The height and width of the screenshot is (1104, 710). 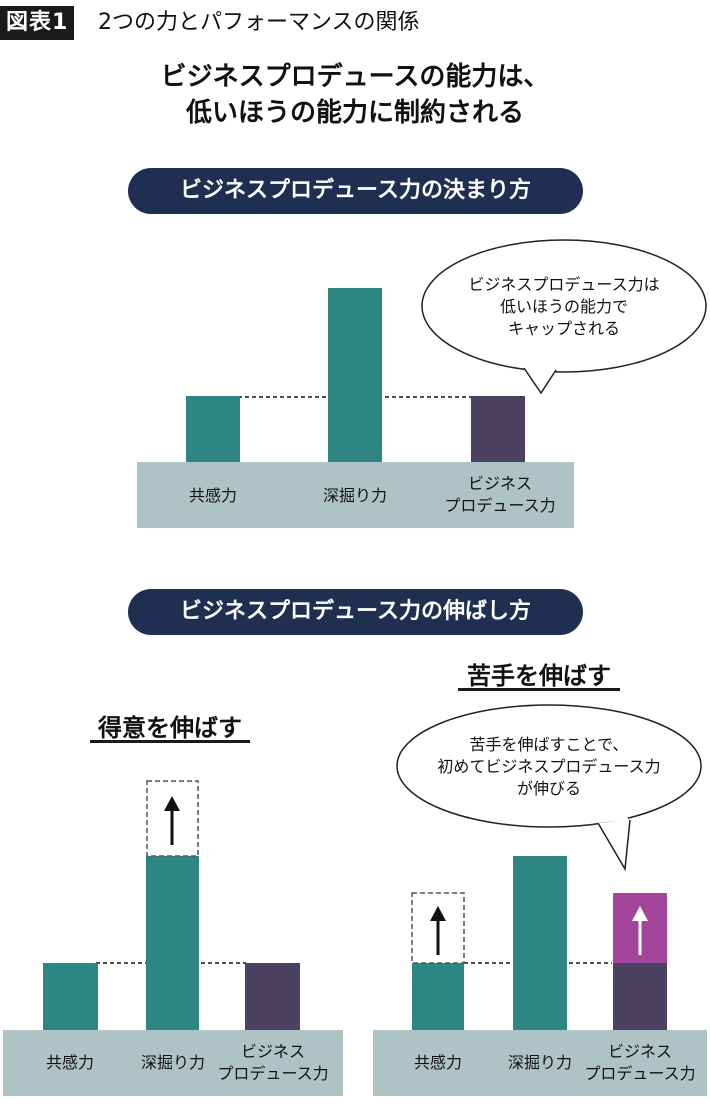 What do you see at coordinates (170, 741) in the screenshot?
I see `left-underline` at bounding box center [170, 741].